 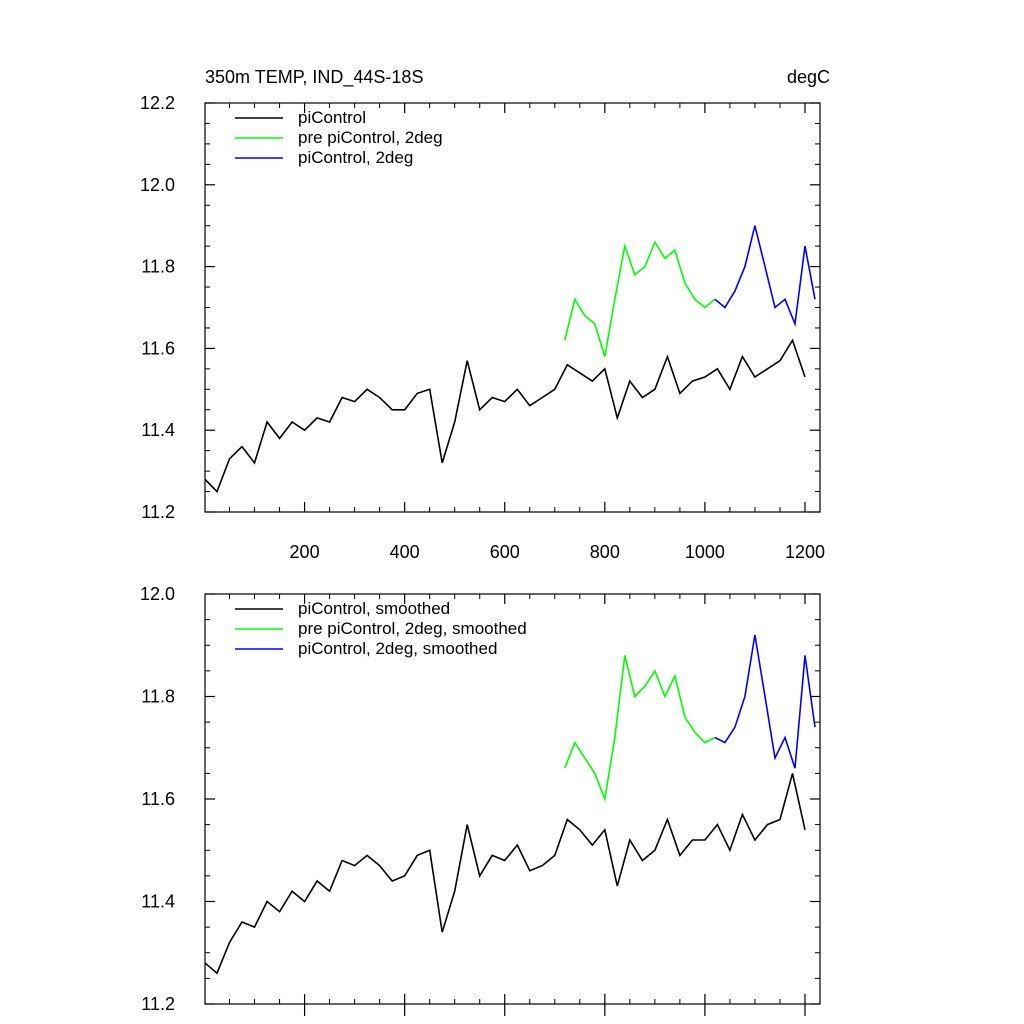 What do you see at coordinates (805, 552) in the screenshot?
I see `x-tick-label: 1200` at bounding box center [805, 552].